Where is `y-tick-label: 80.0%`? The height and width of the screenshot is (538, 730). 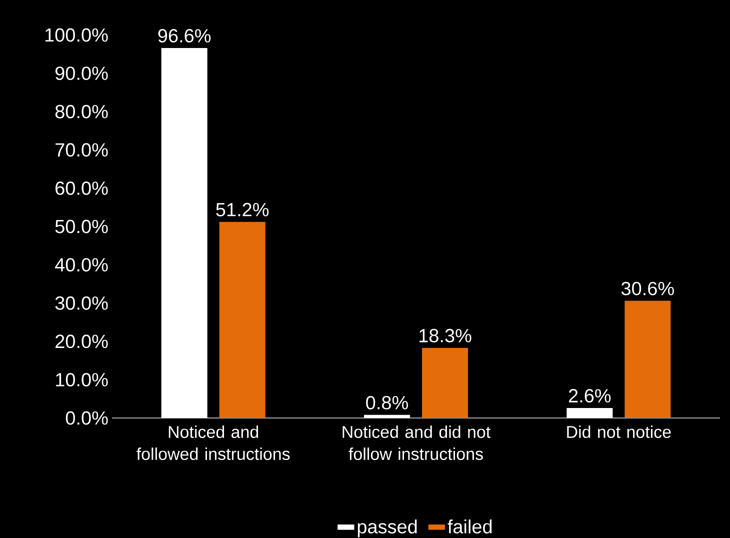
y-tick-label: 80.0% is located at coordinates (81, 111).